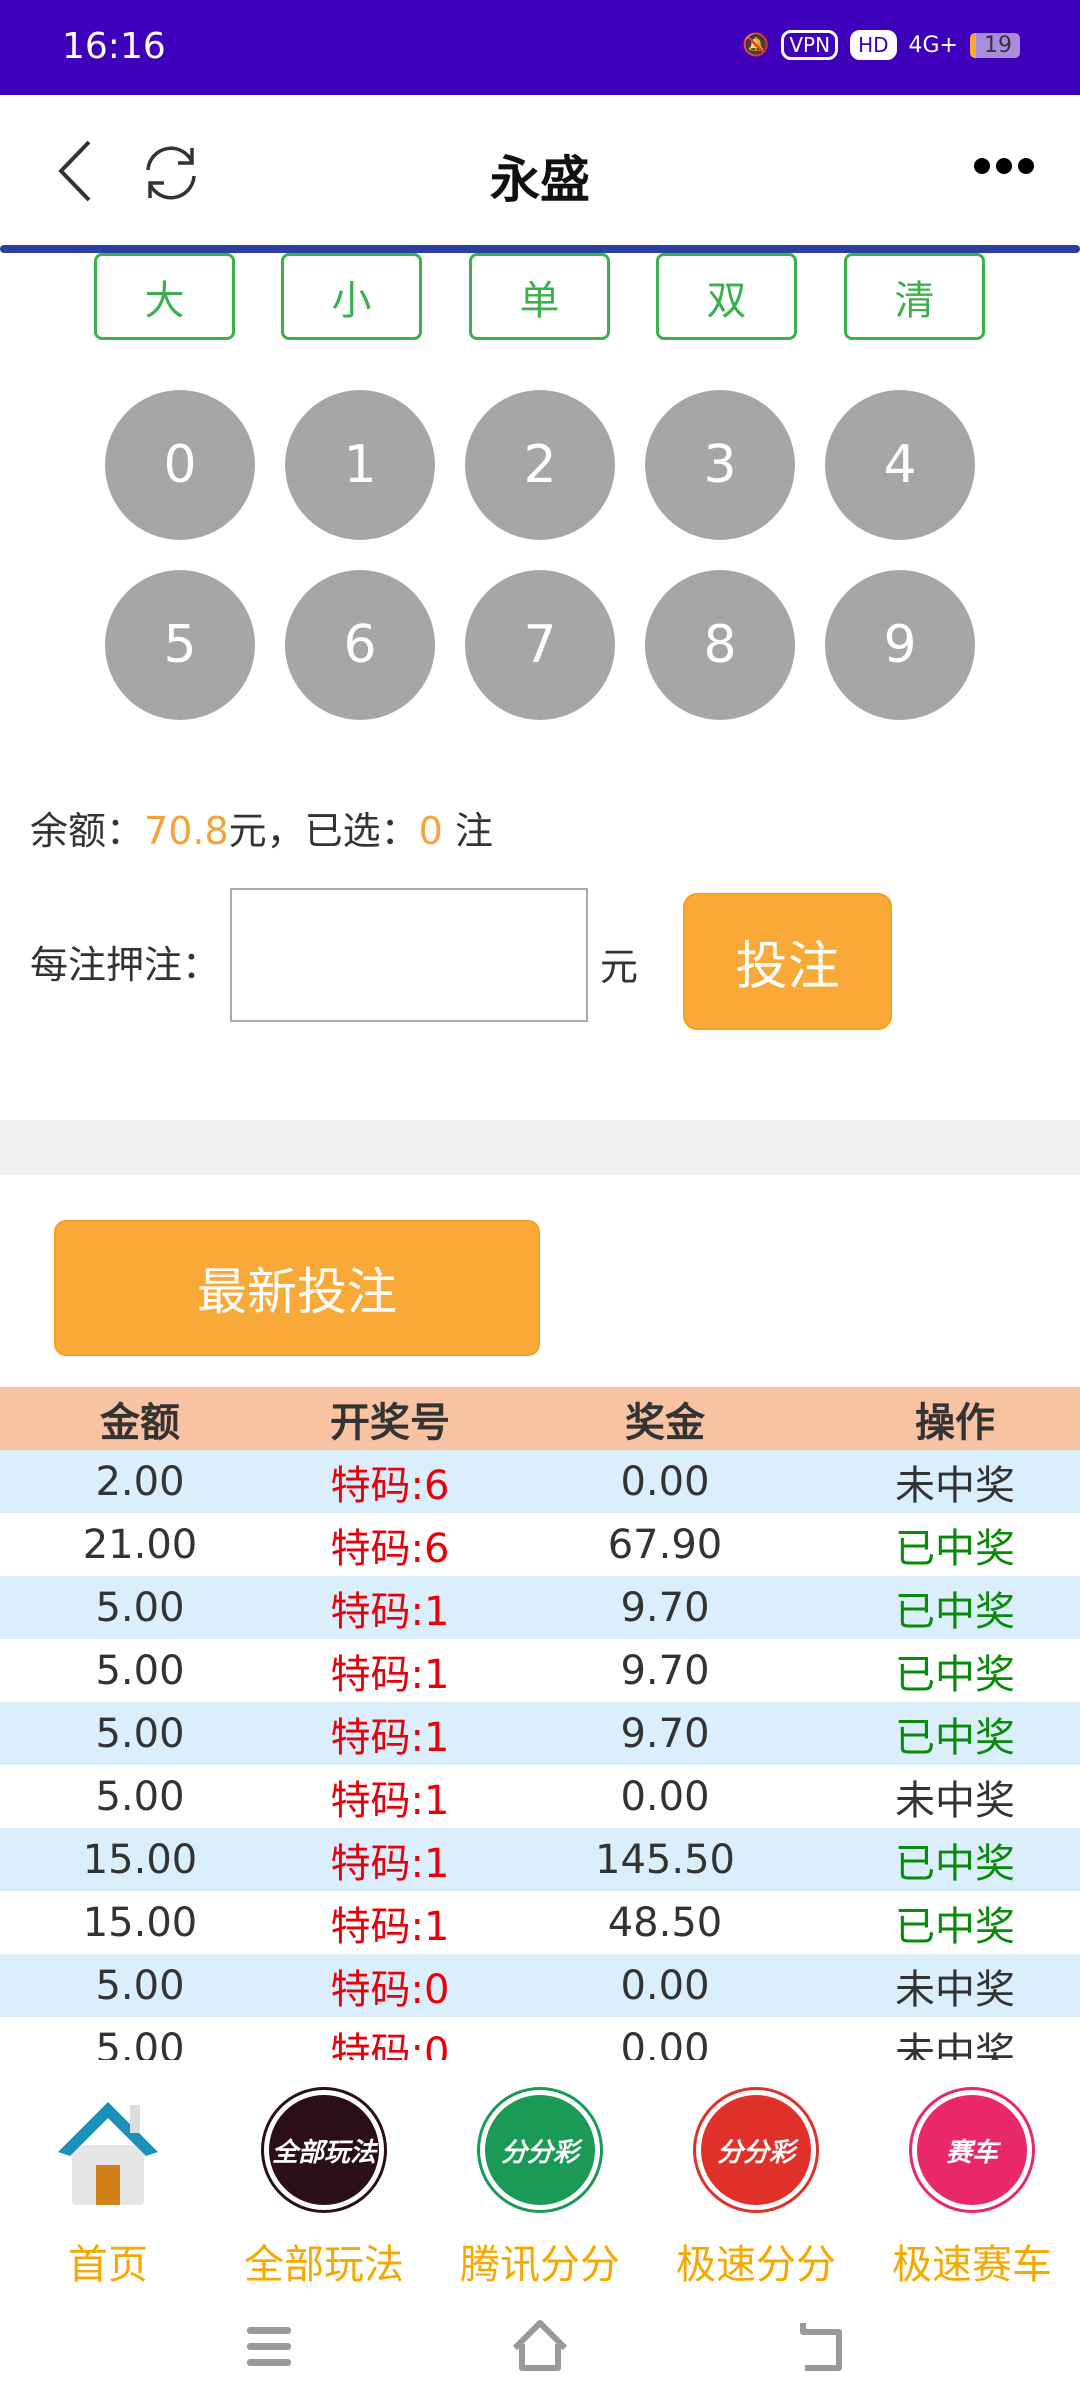  I want to click on clear-button: 清, so click(914, 296).